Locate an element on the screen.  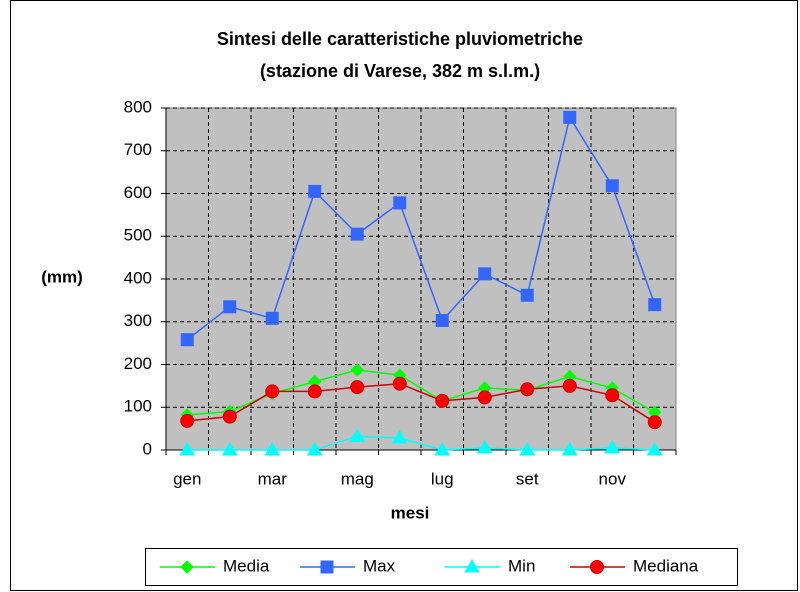
legend-label: Max is located at coordinates (379, 565).